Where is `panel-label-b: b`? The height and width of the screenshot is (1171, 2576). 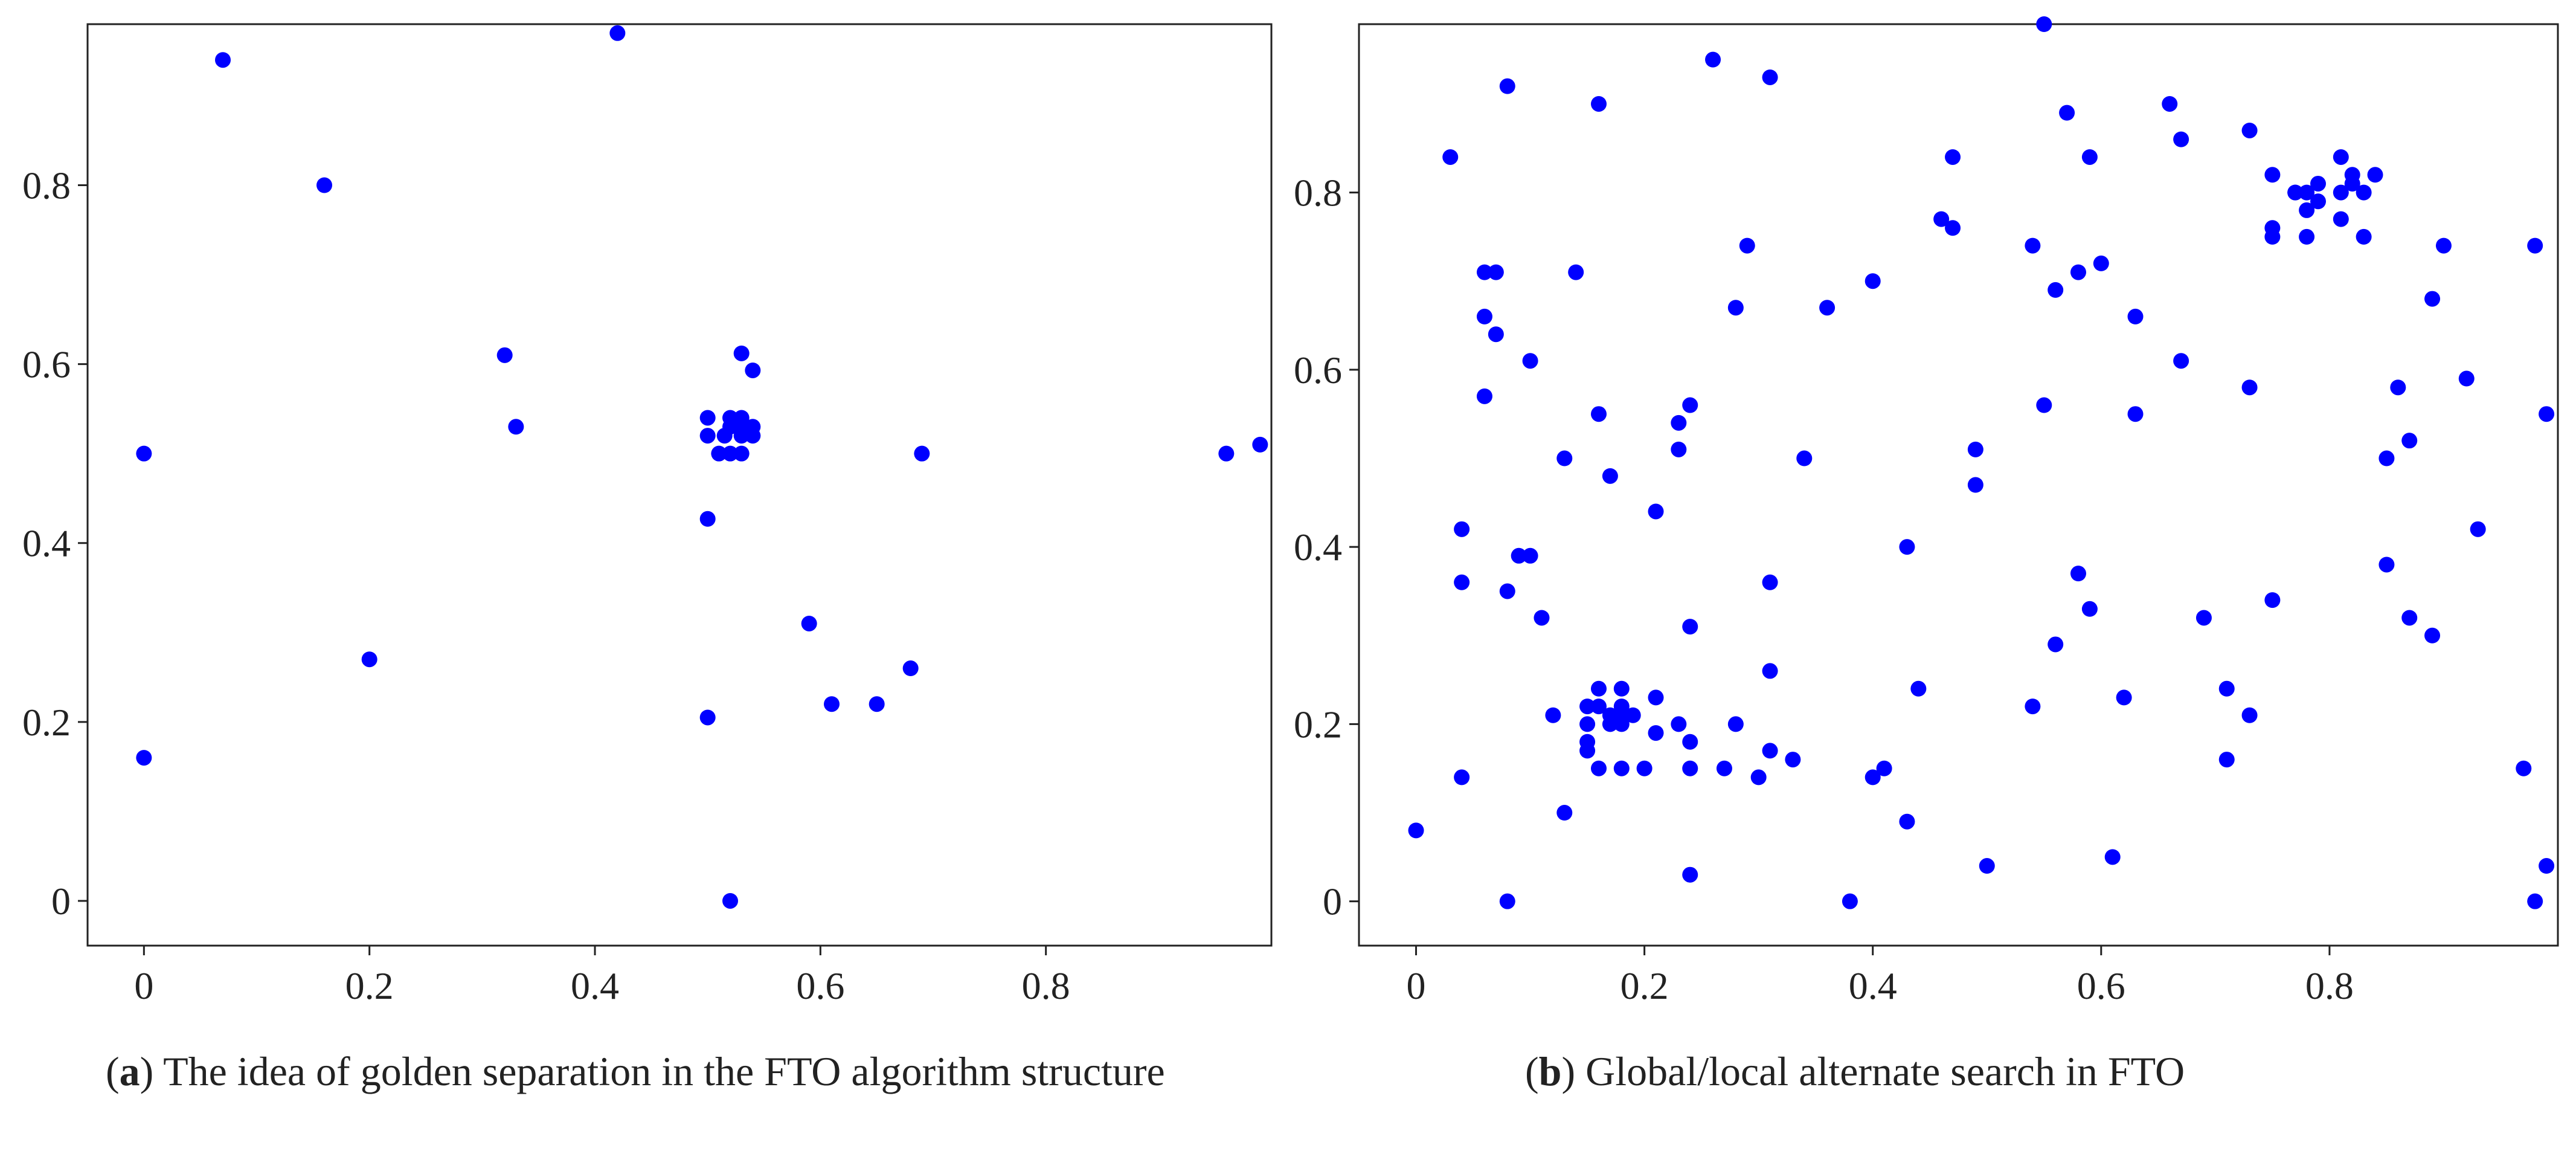
panel-label-b: b is located at coordinates (1550, 1071).